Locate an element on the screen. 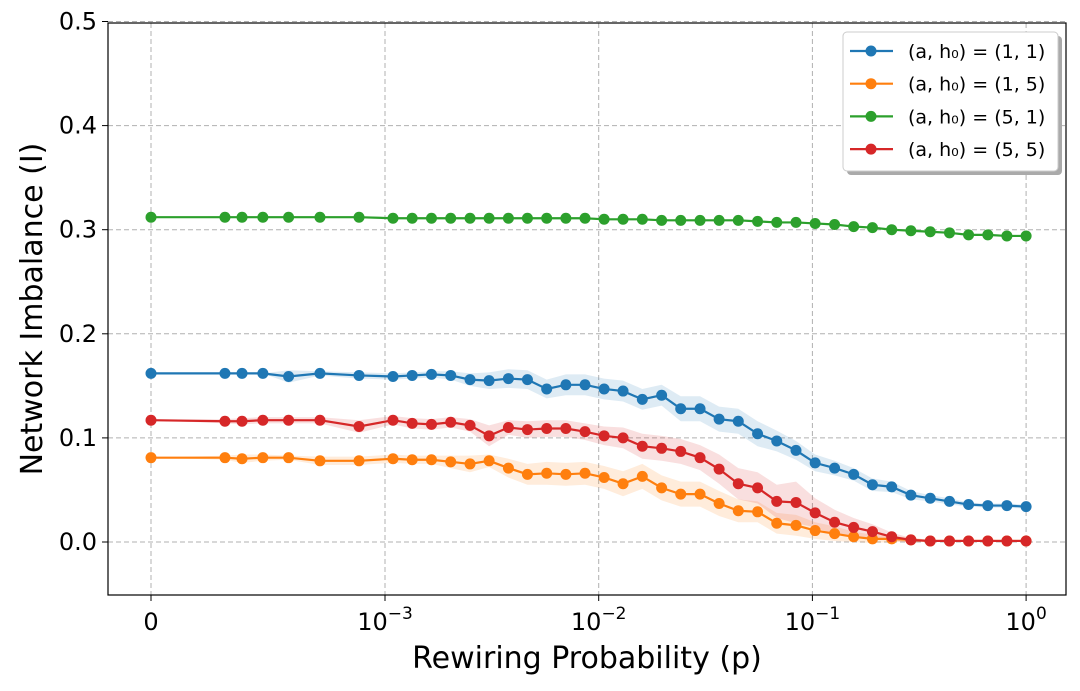  x-tick-label: 0 is located at coordinates (150, 622).